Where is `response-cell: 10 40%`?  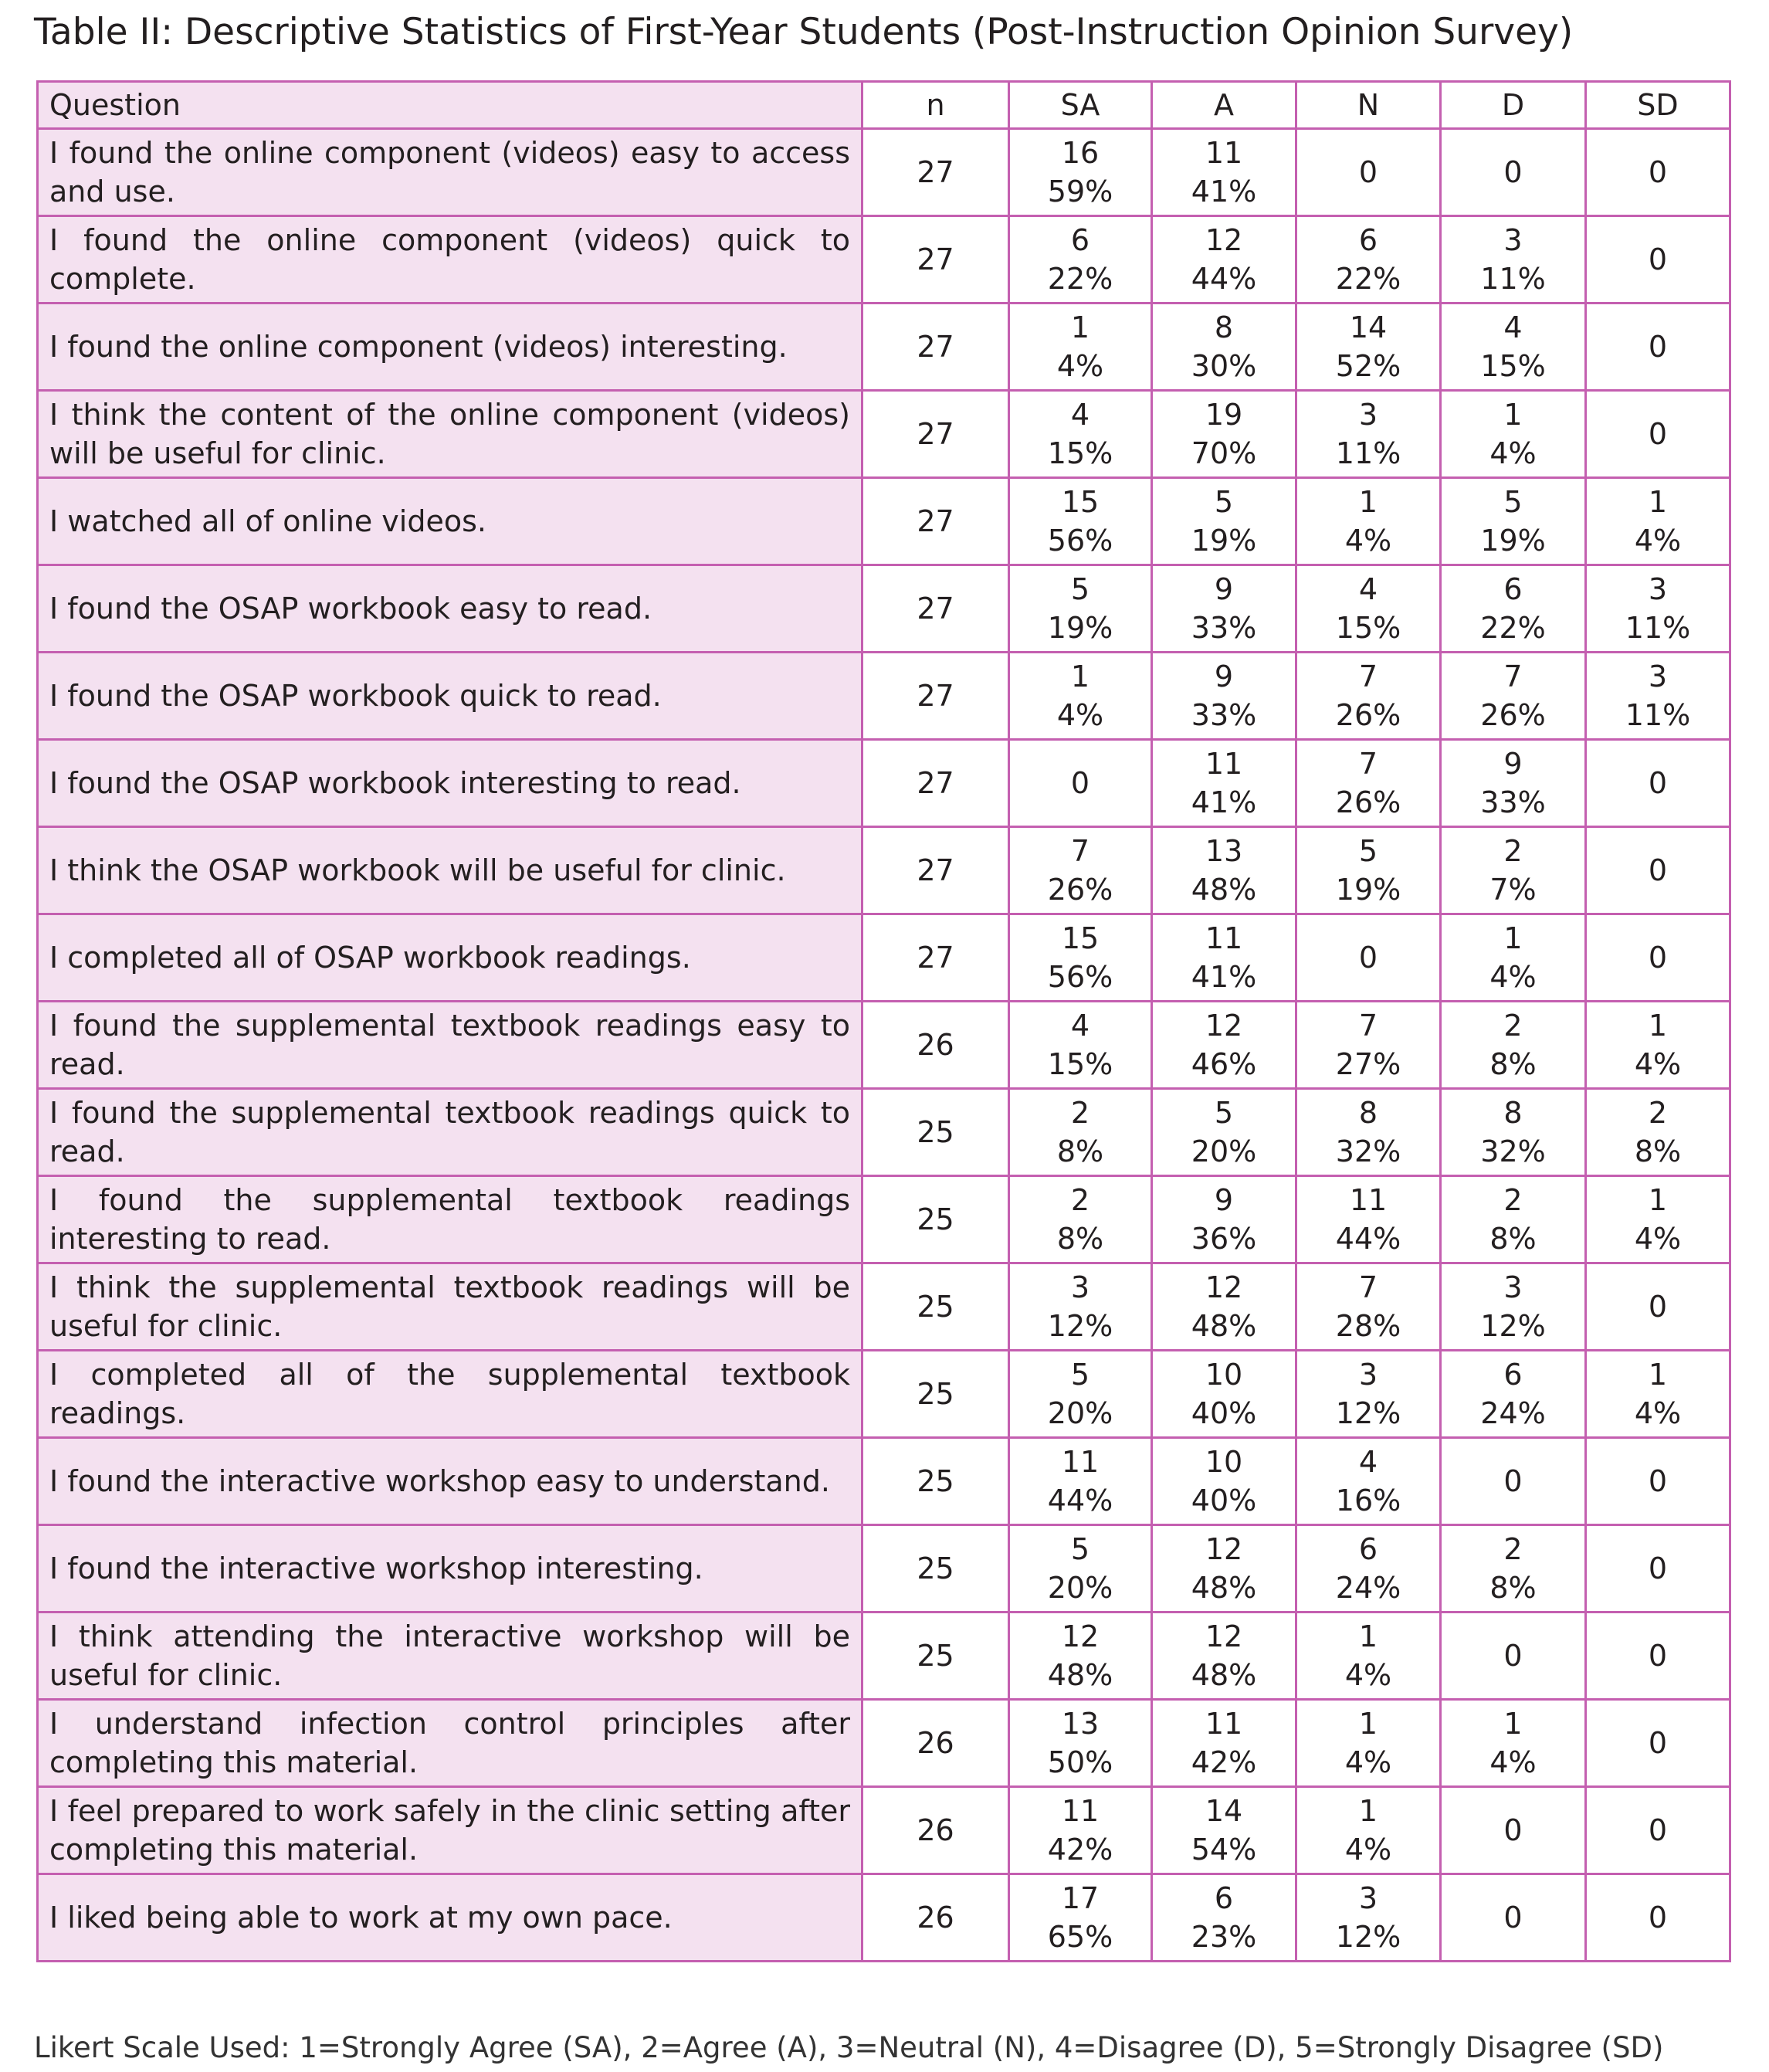
response-cell: 10 40% is located at coordinates (1224, 1394).